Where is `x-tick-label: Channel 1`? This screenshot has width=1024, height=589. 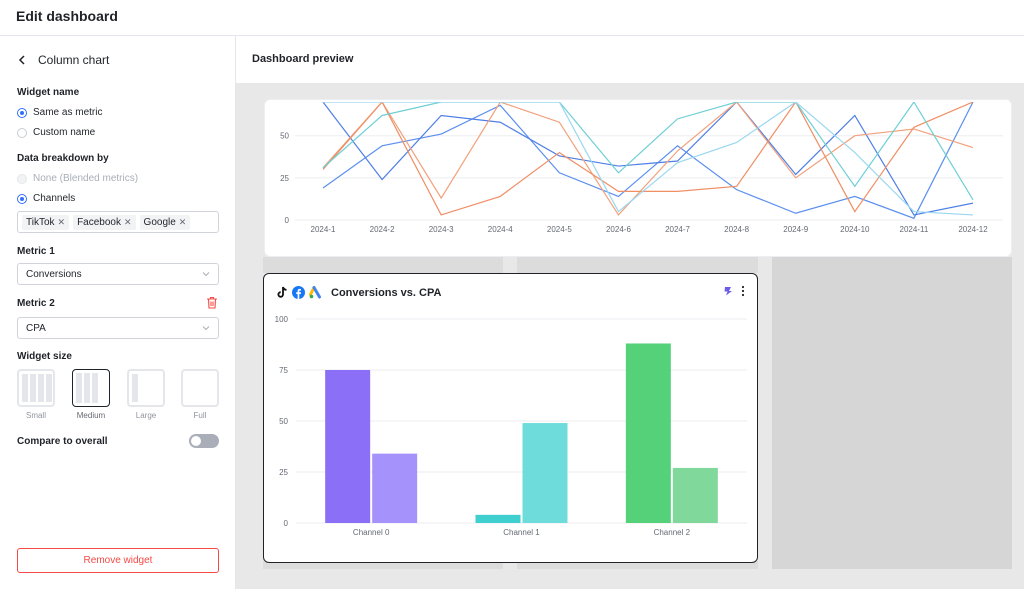
x-tick-label: Channel 1 is located at coordinates (521, 532).